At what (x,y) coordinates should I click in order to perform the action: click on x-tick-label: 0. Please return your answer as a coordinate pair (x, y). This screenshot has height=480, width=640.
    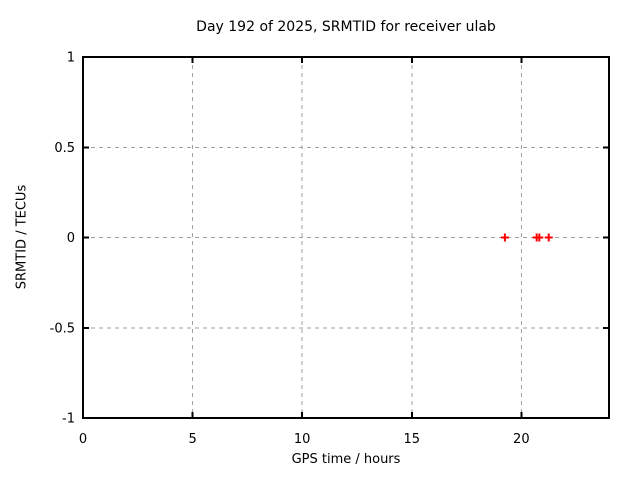
    Looking at the image, I should click on (83, 439).